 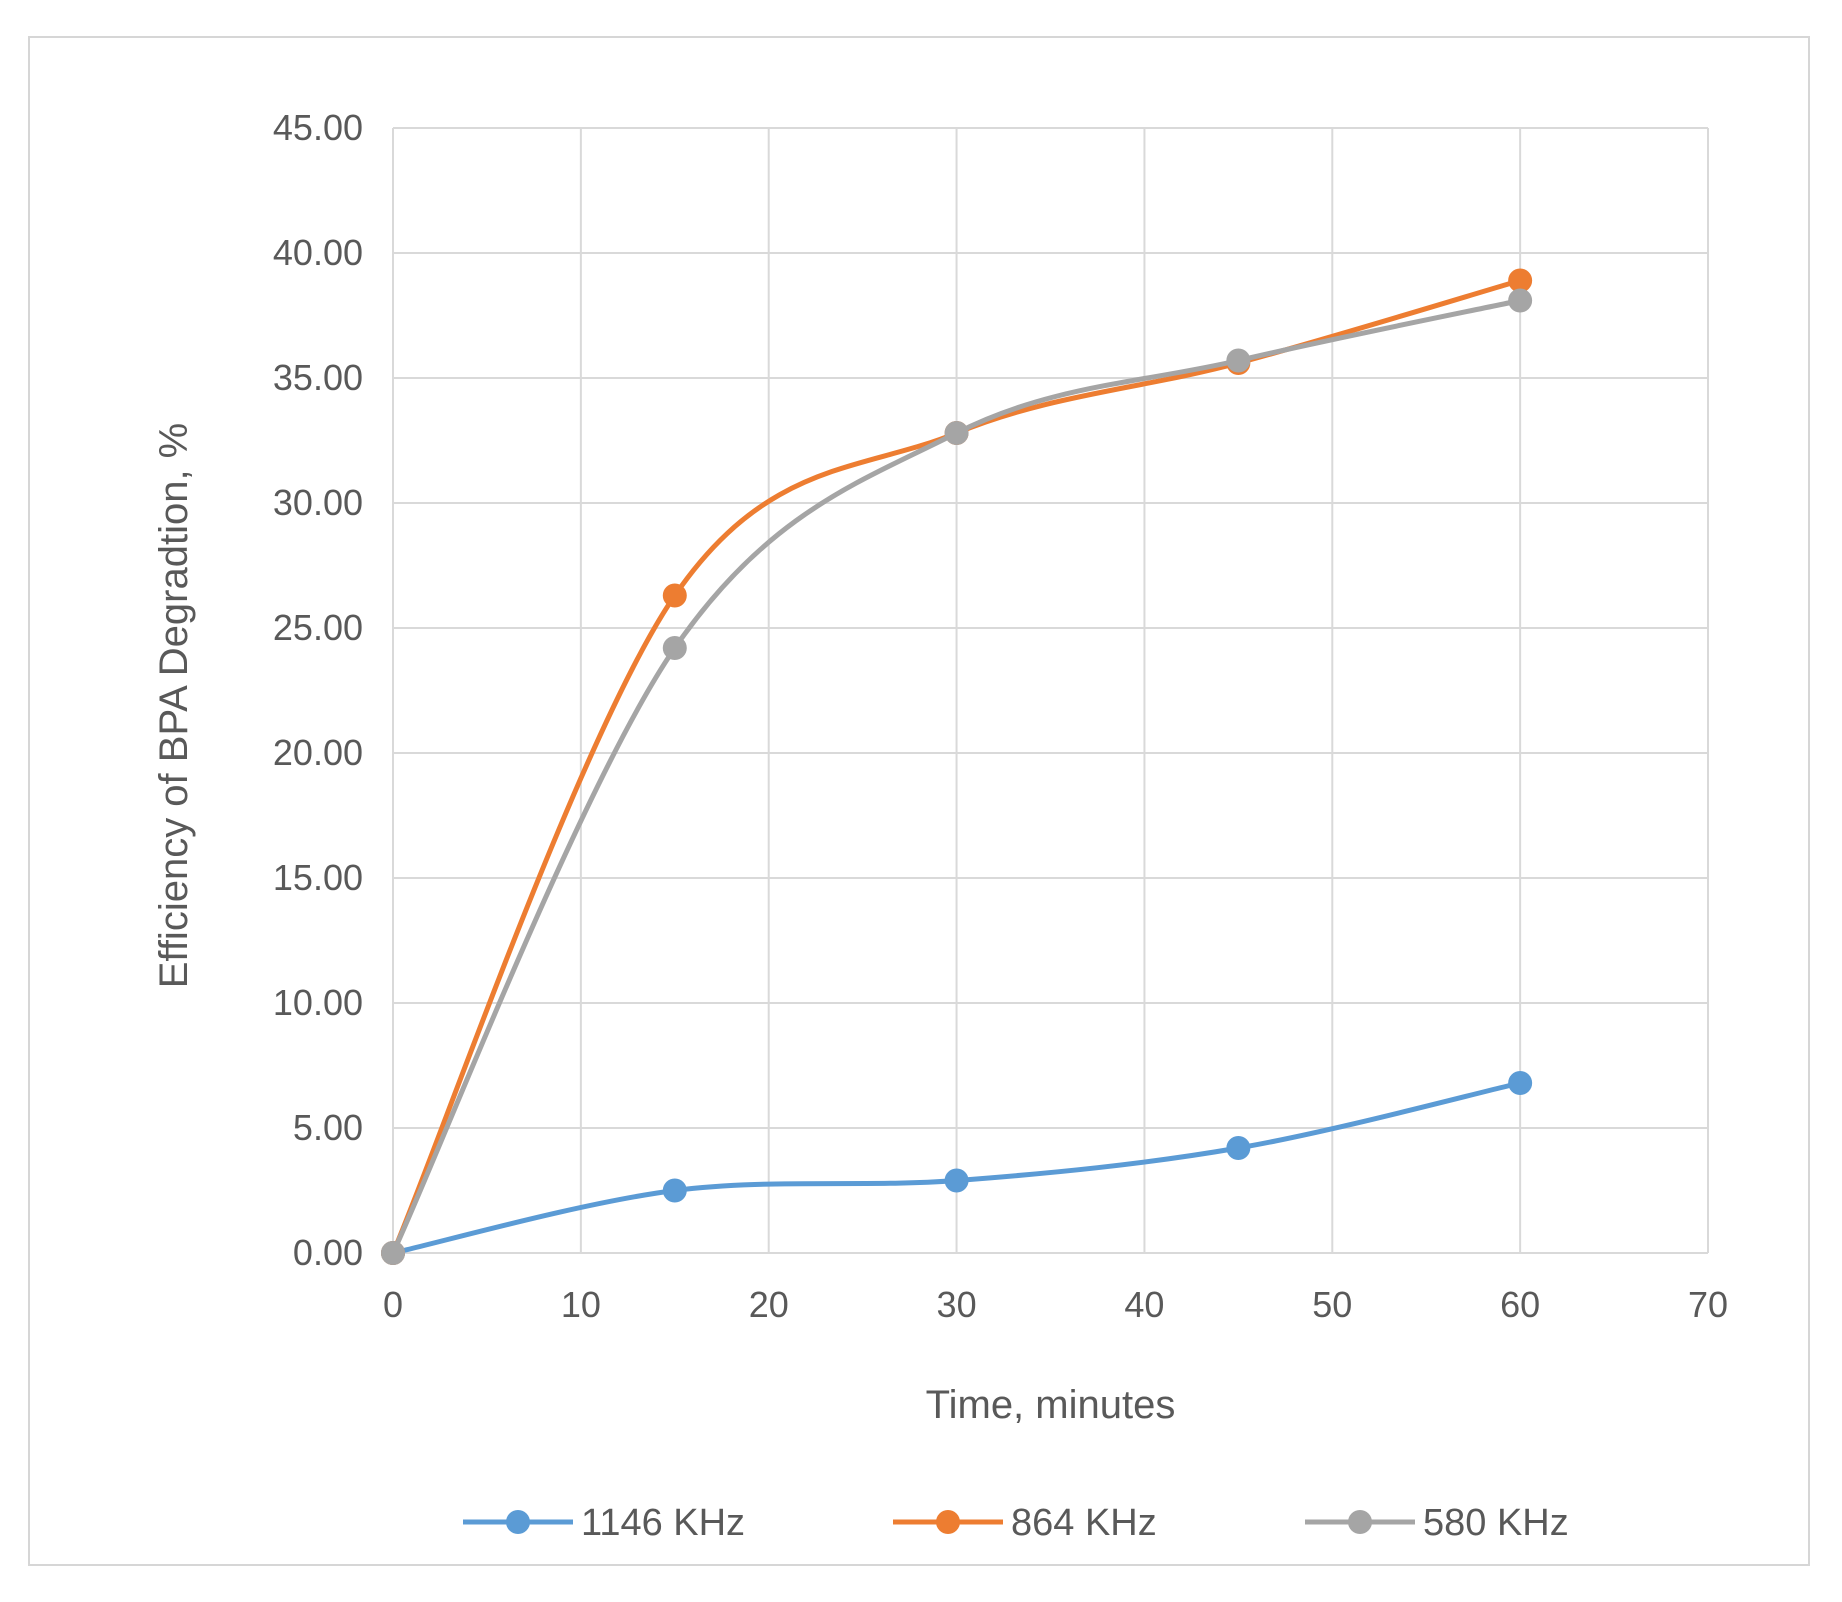 I want to click on y-tick-label: 25.00, so click(x=318, y=627).